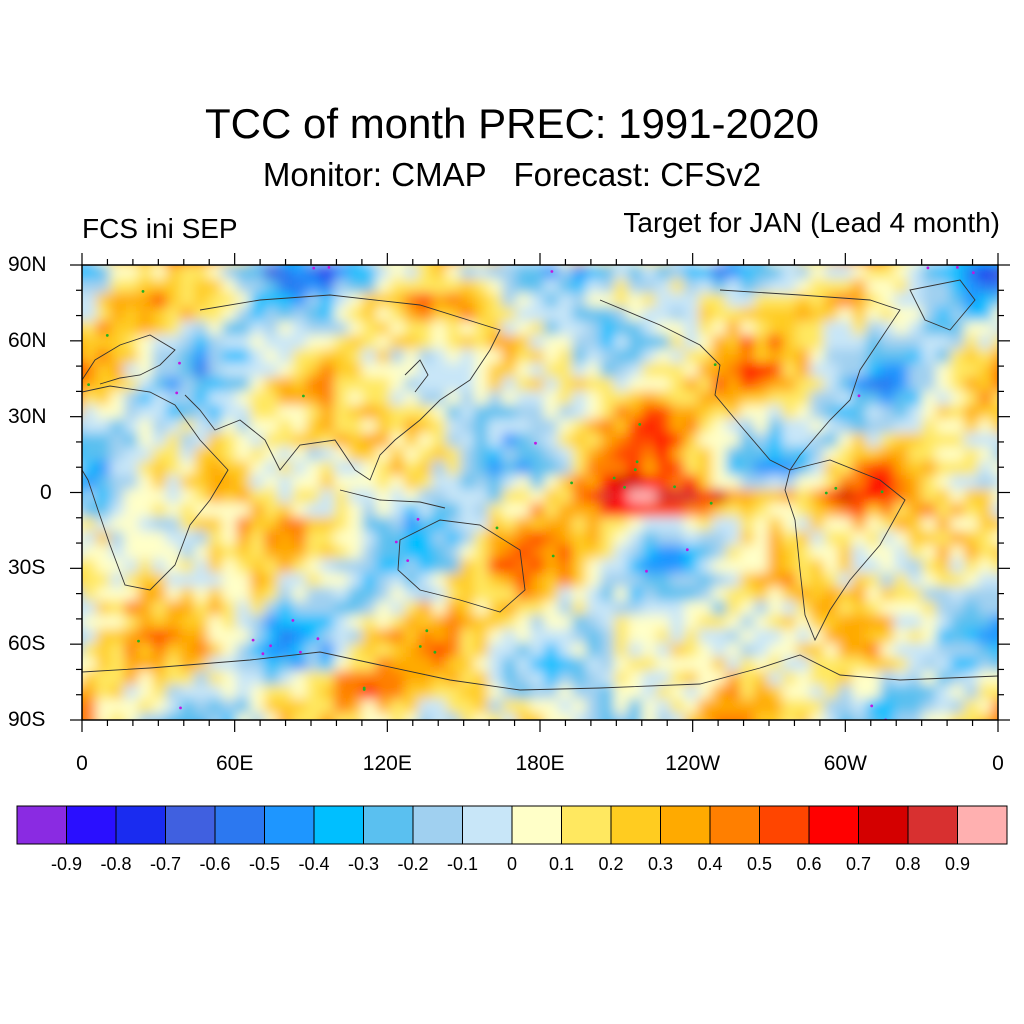 The width and height of the screenshot is (1024, 1024). I want to click on colorbar-label: -0.9, so click(66, 864).